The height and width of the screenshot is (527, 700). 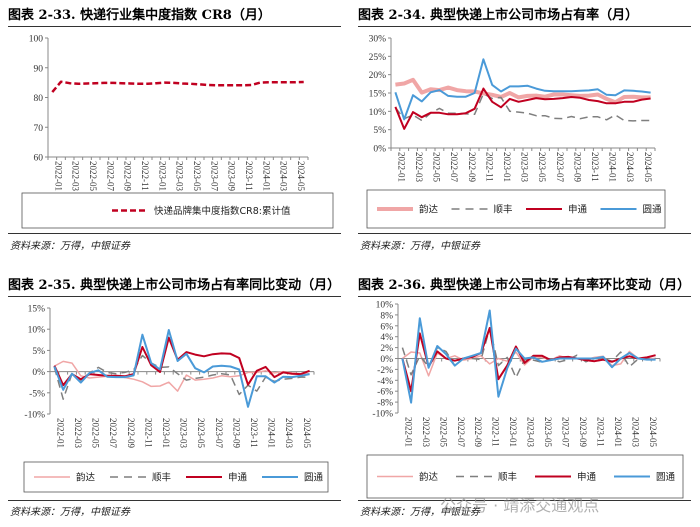 I want to click on chart-title: 图表 2-36. 典型快递上市公司市场占有率环比变动（月）, so click(x=524, y=285).